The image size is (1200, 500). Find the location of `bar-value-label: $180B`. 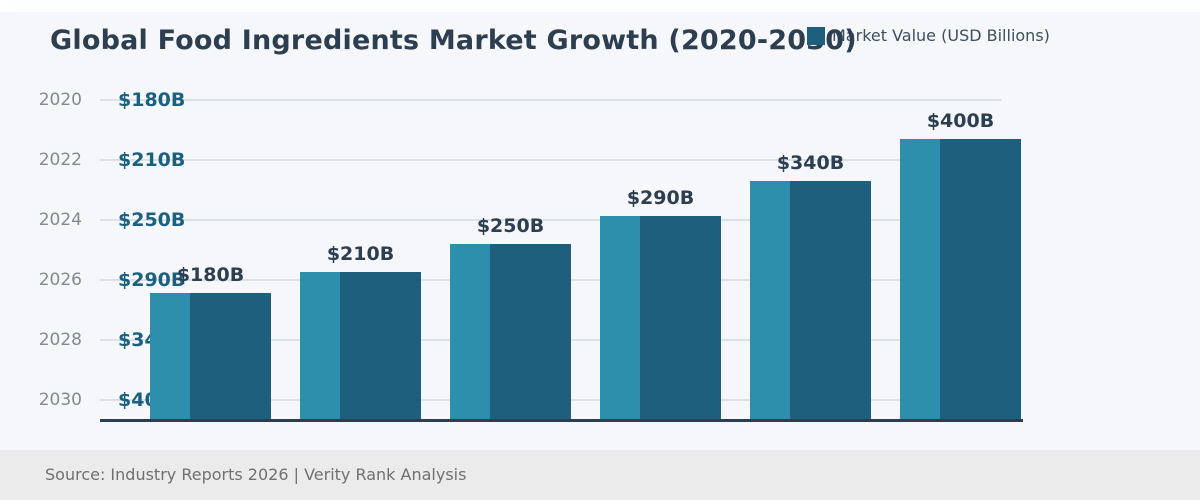

bar-value-label: $180B is located at coordinates (210, 275).